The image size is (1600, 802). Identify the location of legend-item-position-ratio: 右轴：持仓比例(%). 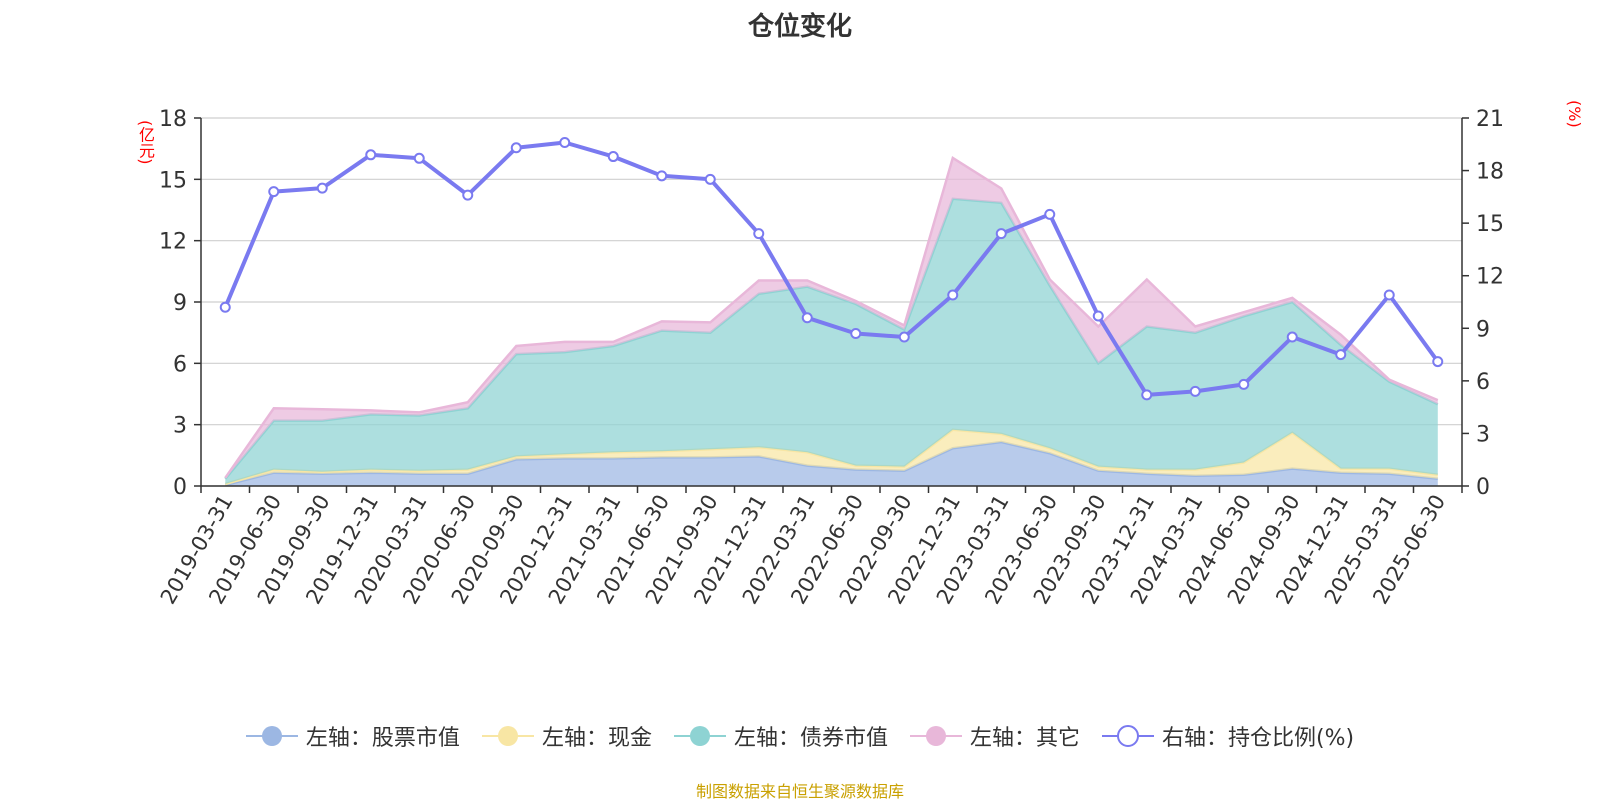
(1228, 736).